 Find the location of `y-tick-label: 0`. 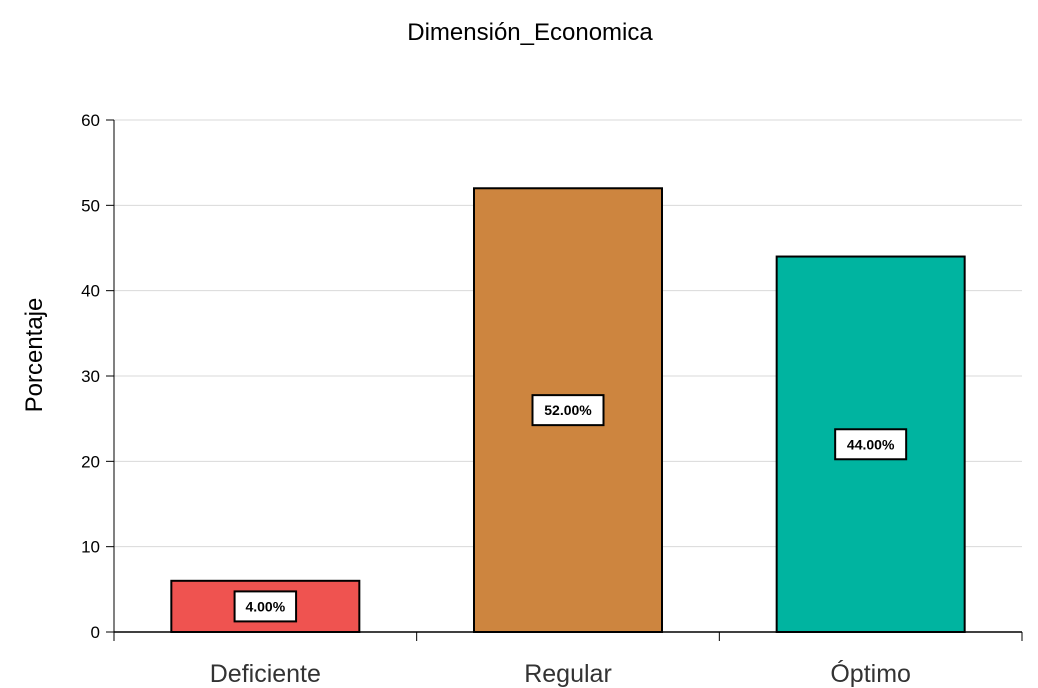

y-tick-label: 0 is located at coordinates (95, 632).